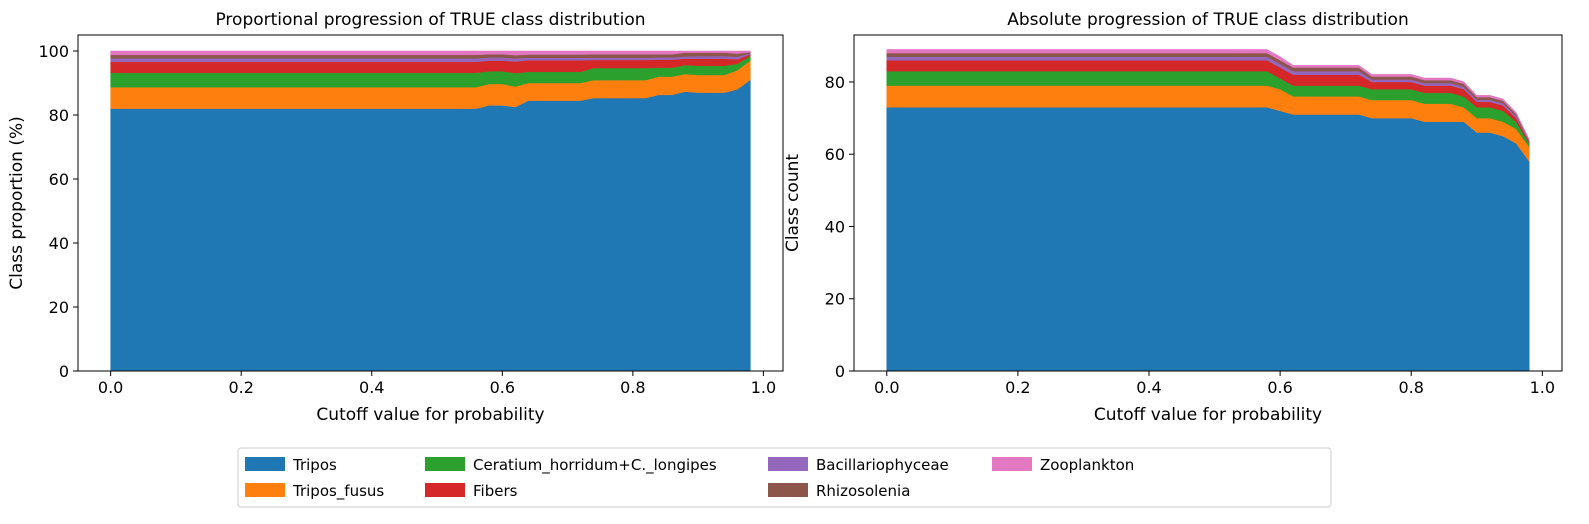  Describe the element at coordinates (314, 465) in the screenshot. I see `legend-label-tripos: Tripos` at that location.